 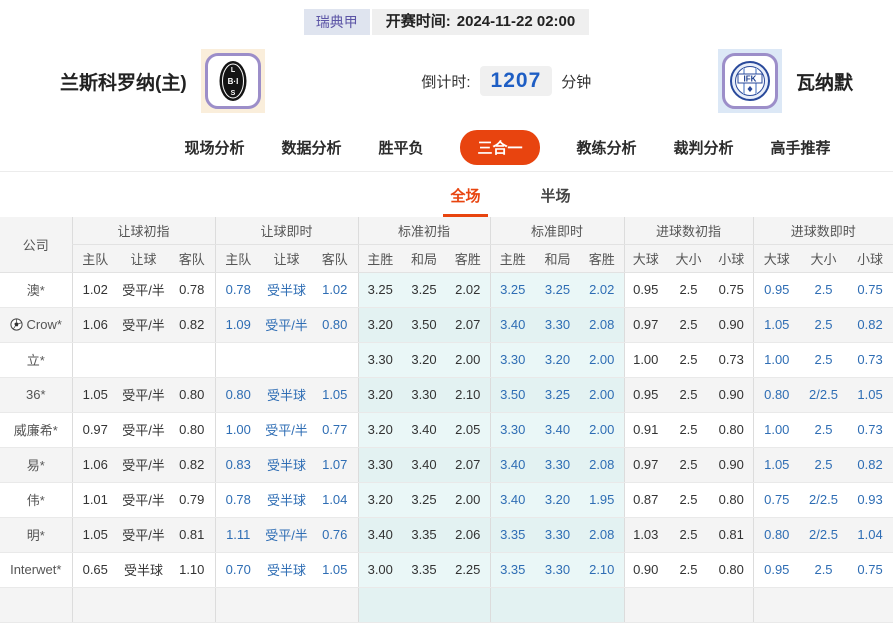 What do you see at coordinates (335, 500) in the screenshot?
I see `odds-cell: 1.04` at bounding box center [335, 500].